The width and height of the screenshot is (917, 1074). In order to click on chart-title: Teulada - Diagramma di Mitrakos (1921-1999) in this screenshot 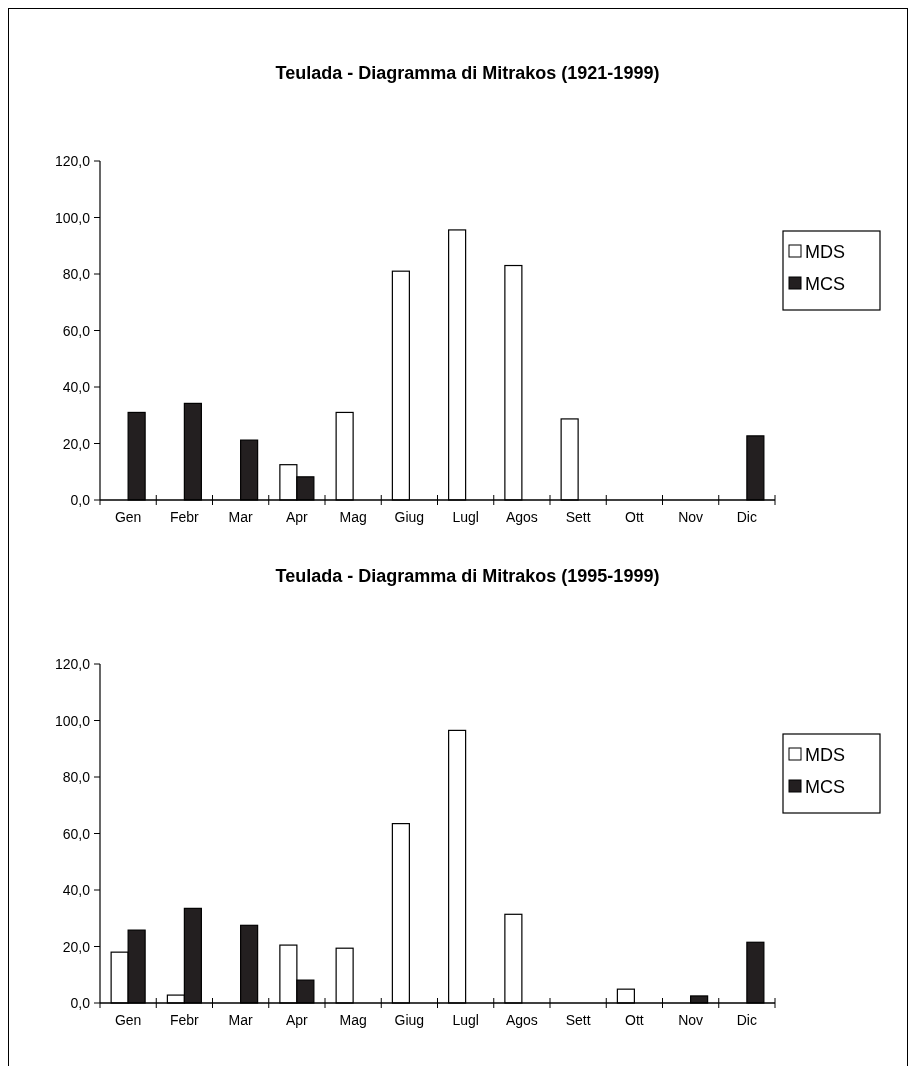, I will do `click(467, 73)`.